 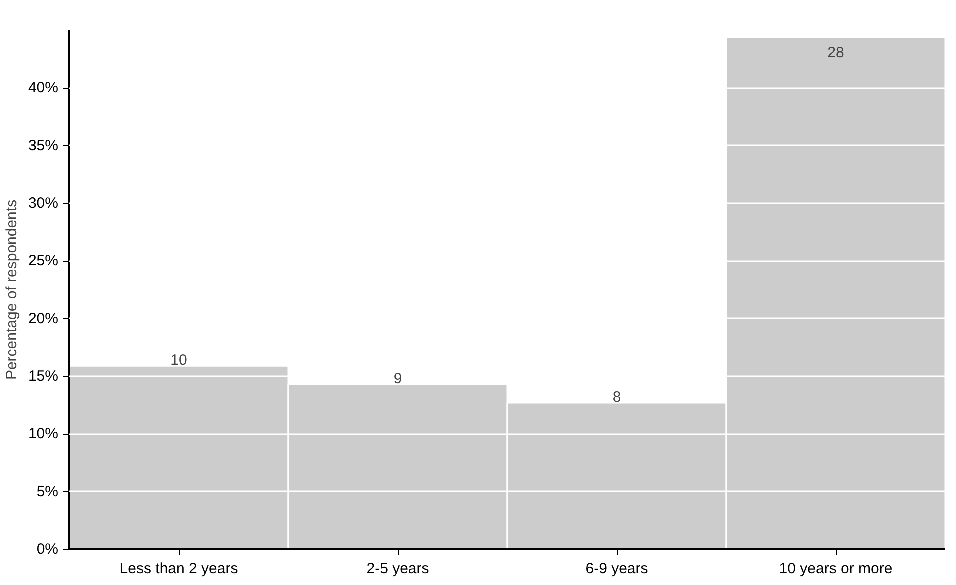 I want to click on x-tick-label: 6-9 years, so click(x=617, y=569).